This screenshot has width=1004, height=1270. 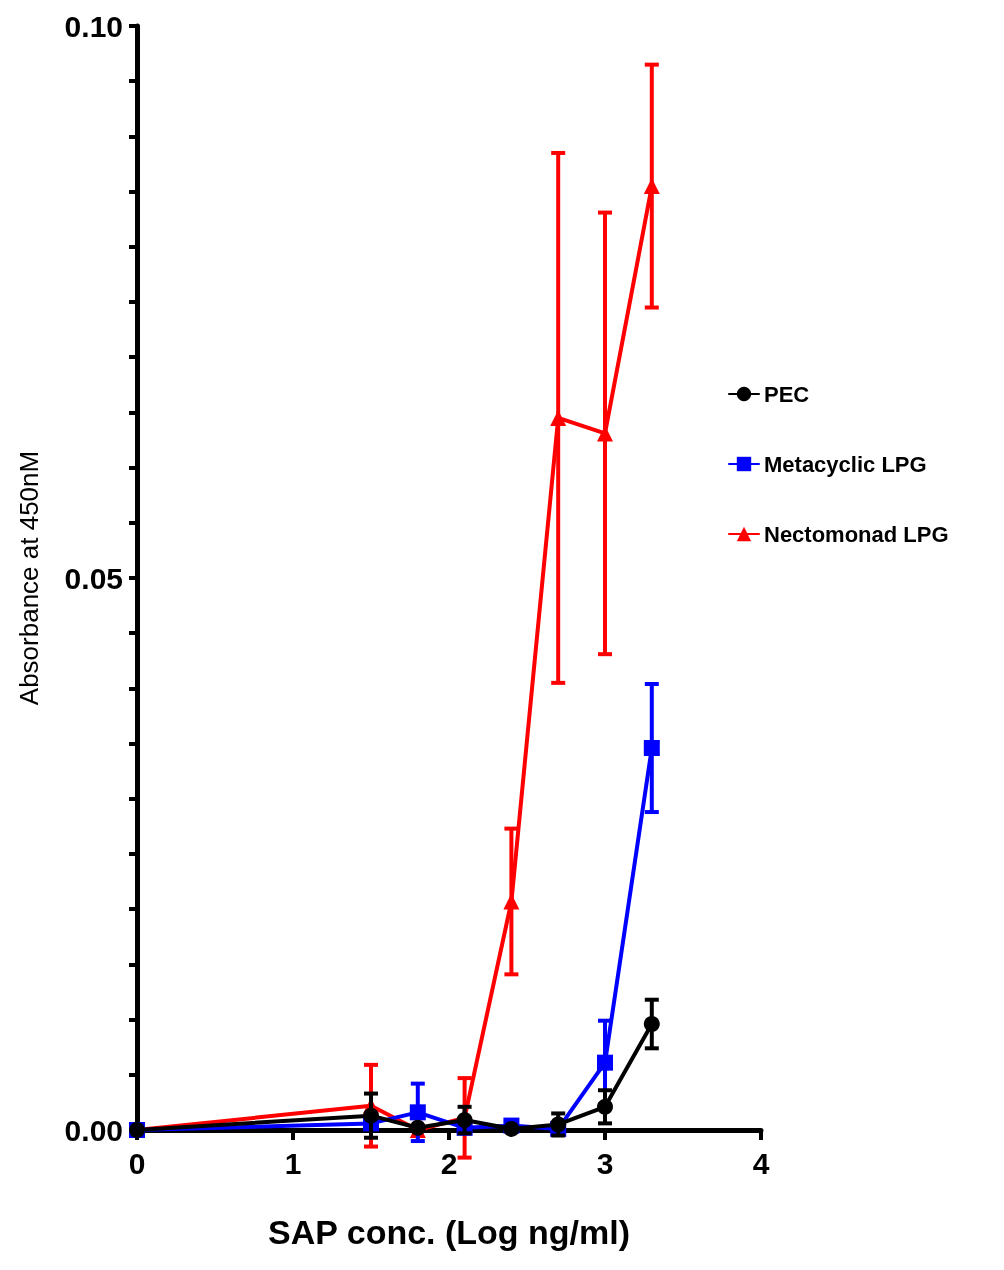 What do you see at coordinates (93, 578) in the screenshot?
I see `y-tick-label: 0.05` at bounding box center [93, 578].